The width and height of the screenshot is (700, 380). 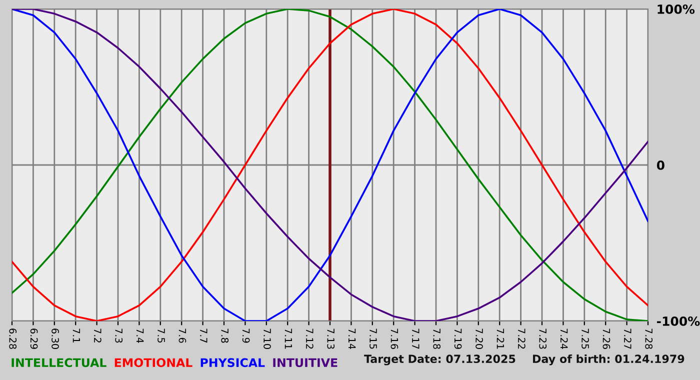 What do you see at coordinates (246, 335) in the screenshot?
I see `x-tick-label: 7.9` at bounding box center [246, 335].